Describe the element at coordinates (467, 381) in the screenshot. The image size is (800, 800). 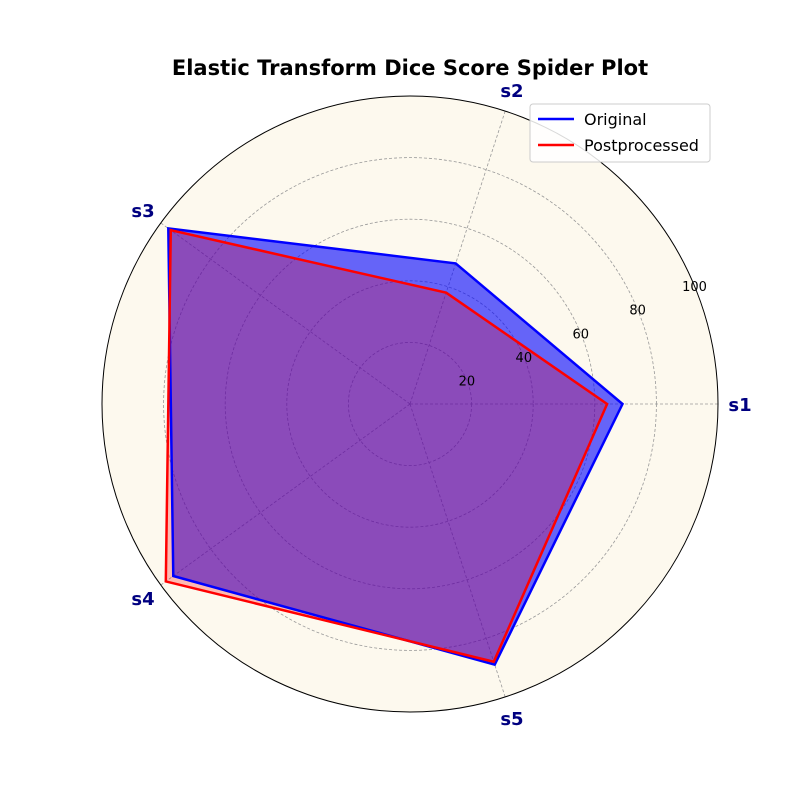
I see `tick-label: 20` at that location.